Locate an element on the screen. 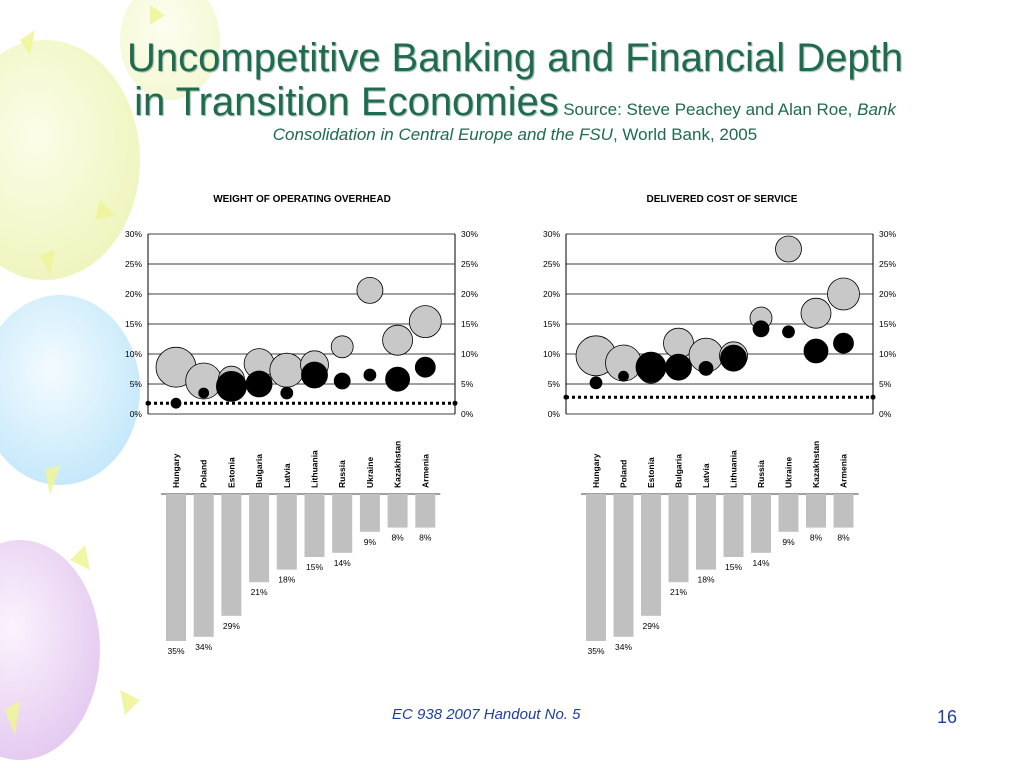 This screenshot has height=768, width=1024. bar-value-label: 21% is located at coordinates (259, 592).